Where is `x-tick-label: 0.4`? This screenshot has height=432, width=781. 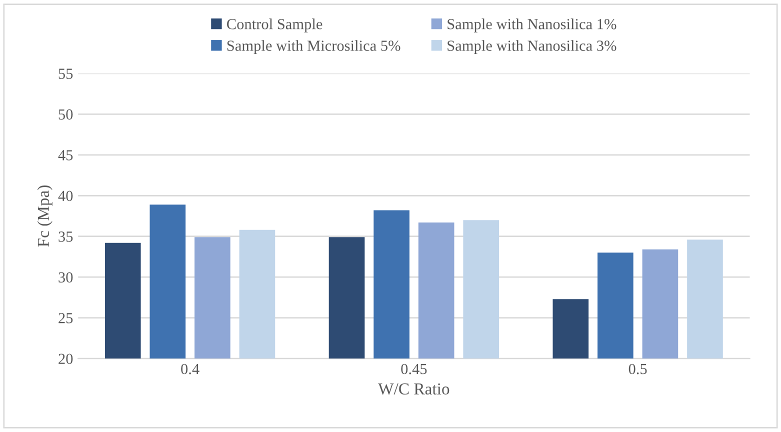
x-tick-label: 0.4 is located at coordinates (190, 369).